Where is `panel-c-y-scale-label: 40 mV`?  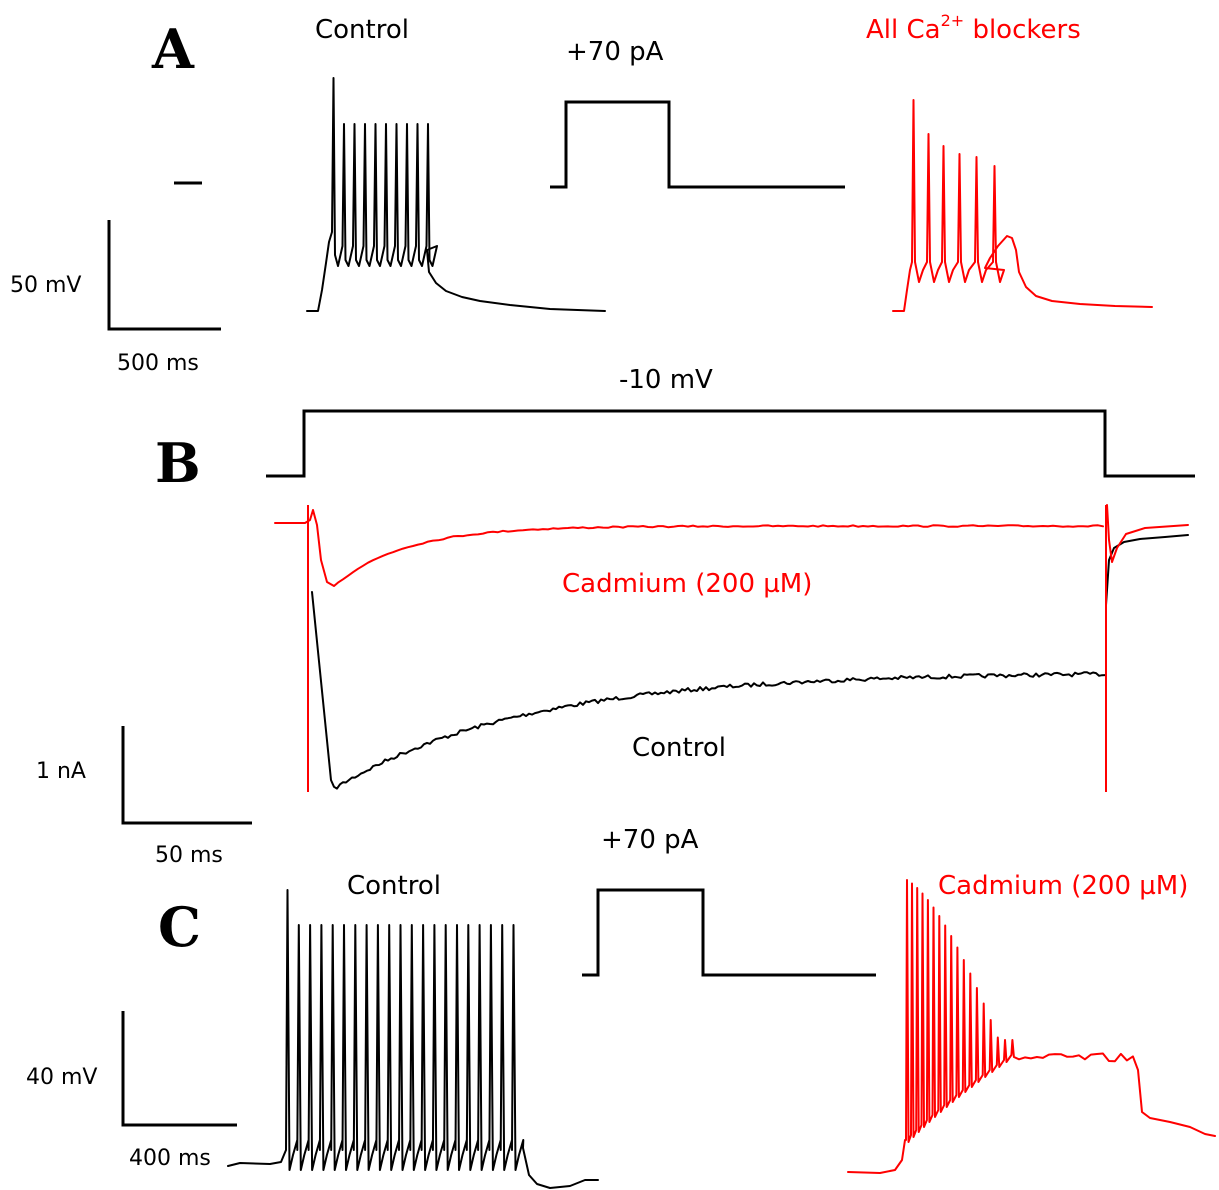
panel-c-y-scale-label: 40 mV is located at coordinates (61, 1077).